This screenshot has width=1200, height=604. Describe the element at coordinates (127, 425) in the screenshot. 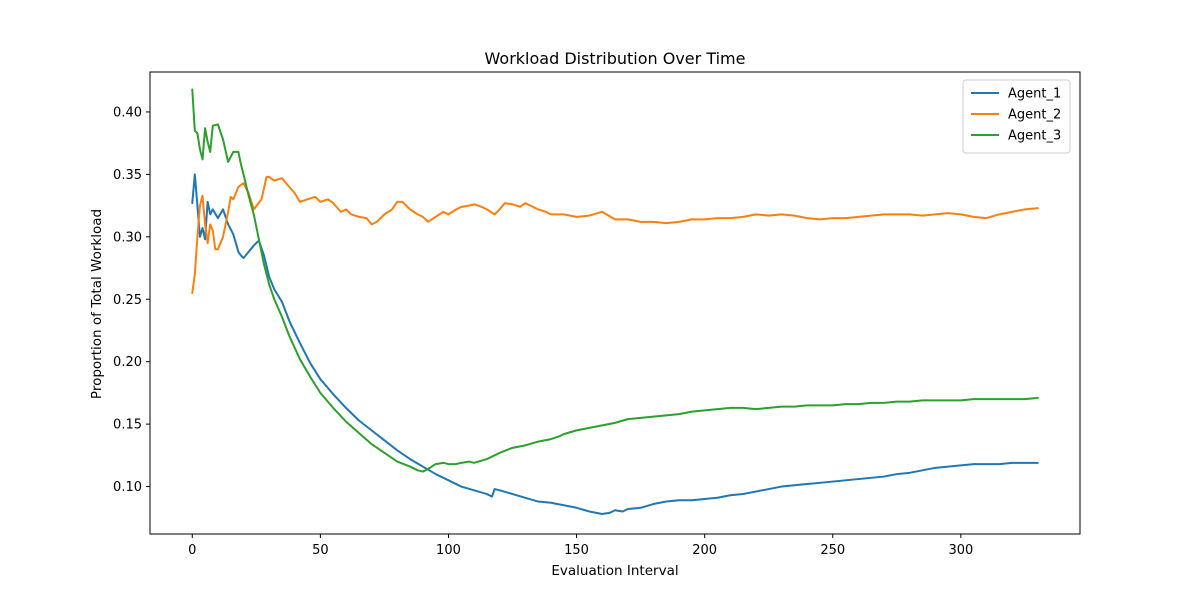

I see `y-tick-label: 0.15` at that location.